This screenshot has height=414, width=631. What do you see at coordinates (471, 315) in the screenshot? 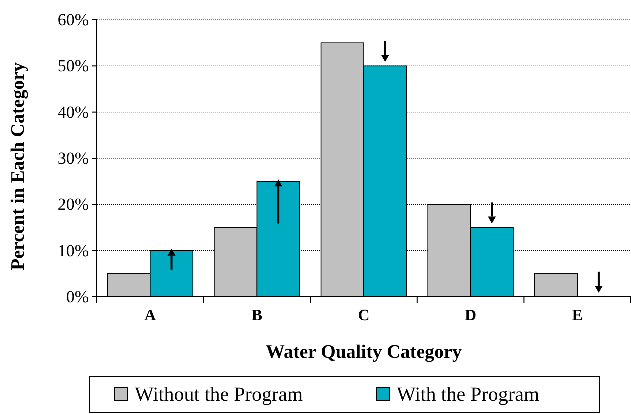
I see `x-tick-label: D` at bounding box center [471, 315].